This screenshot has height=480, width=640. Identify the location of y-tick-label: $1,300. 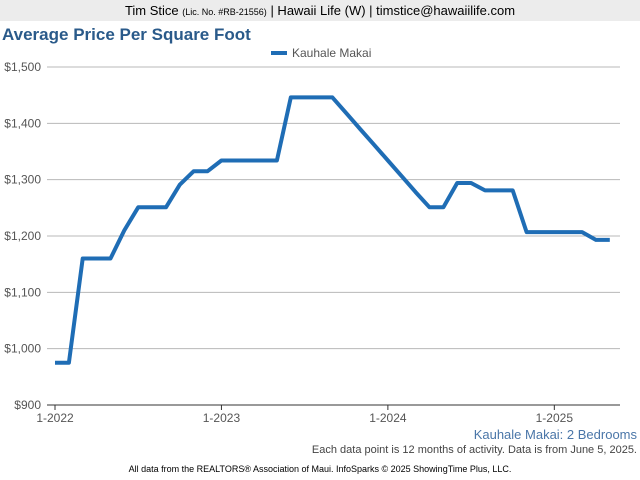
(22, 180).